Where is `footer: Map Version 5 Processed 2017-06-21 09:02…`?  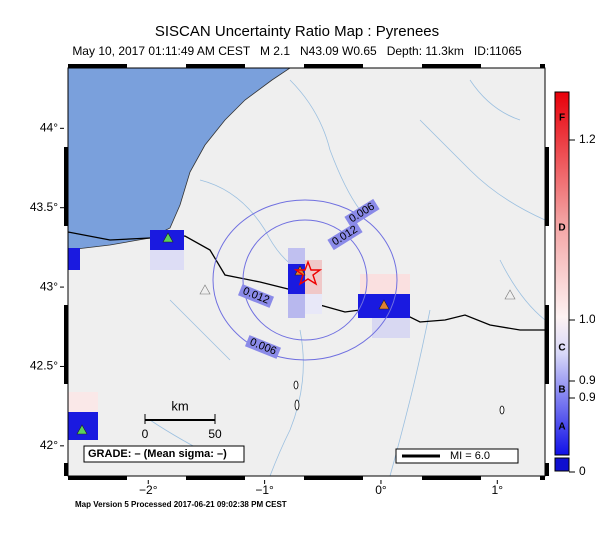 footer: Map Version 5 Processed 2017-06-21 09:02… is located at coordinates (181, 504).